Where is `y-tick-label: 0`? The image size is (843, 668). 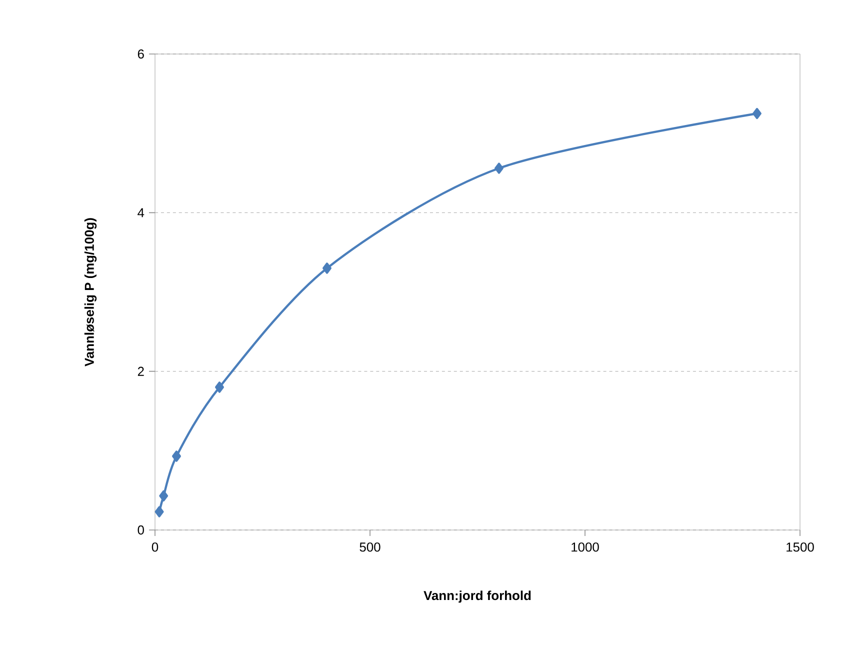
y-tick-label: 0 is located at coordinates (141, 530).